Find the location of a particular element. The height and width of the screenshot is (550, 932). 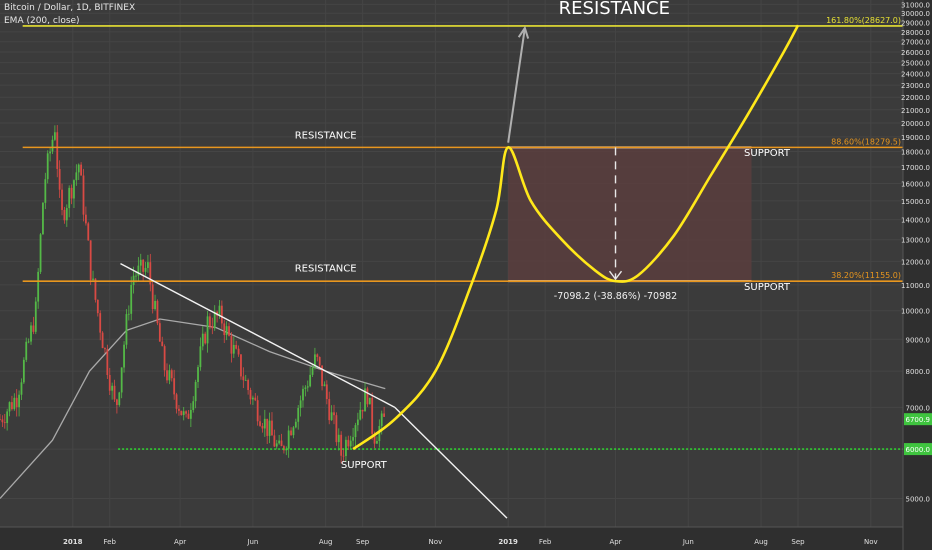

trendline is located at coordinates (451, 462).